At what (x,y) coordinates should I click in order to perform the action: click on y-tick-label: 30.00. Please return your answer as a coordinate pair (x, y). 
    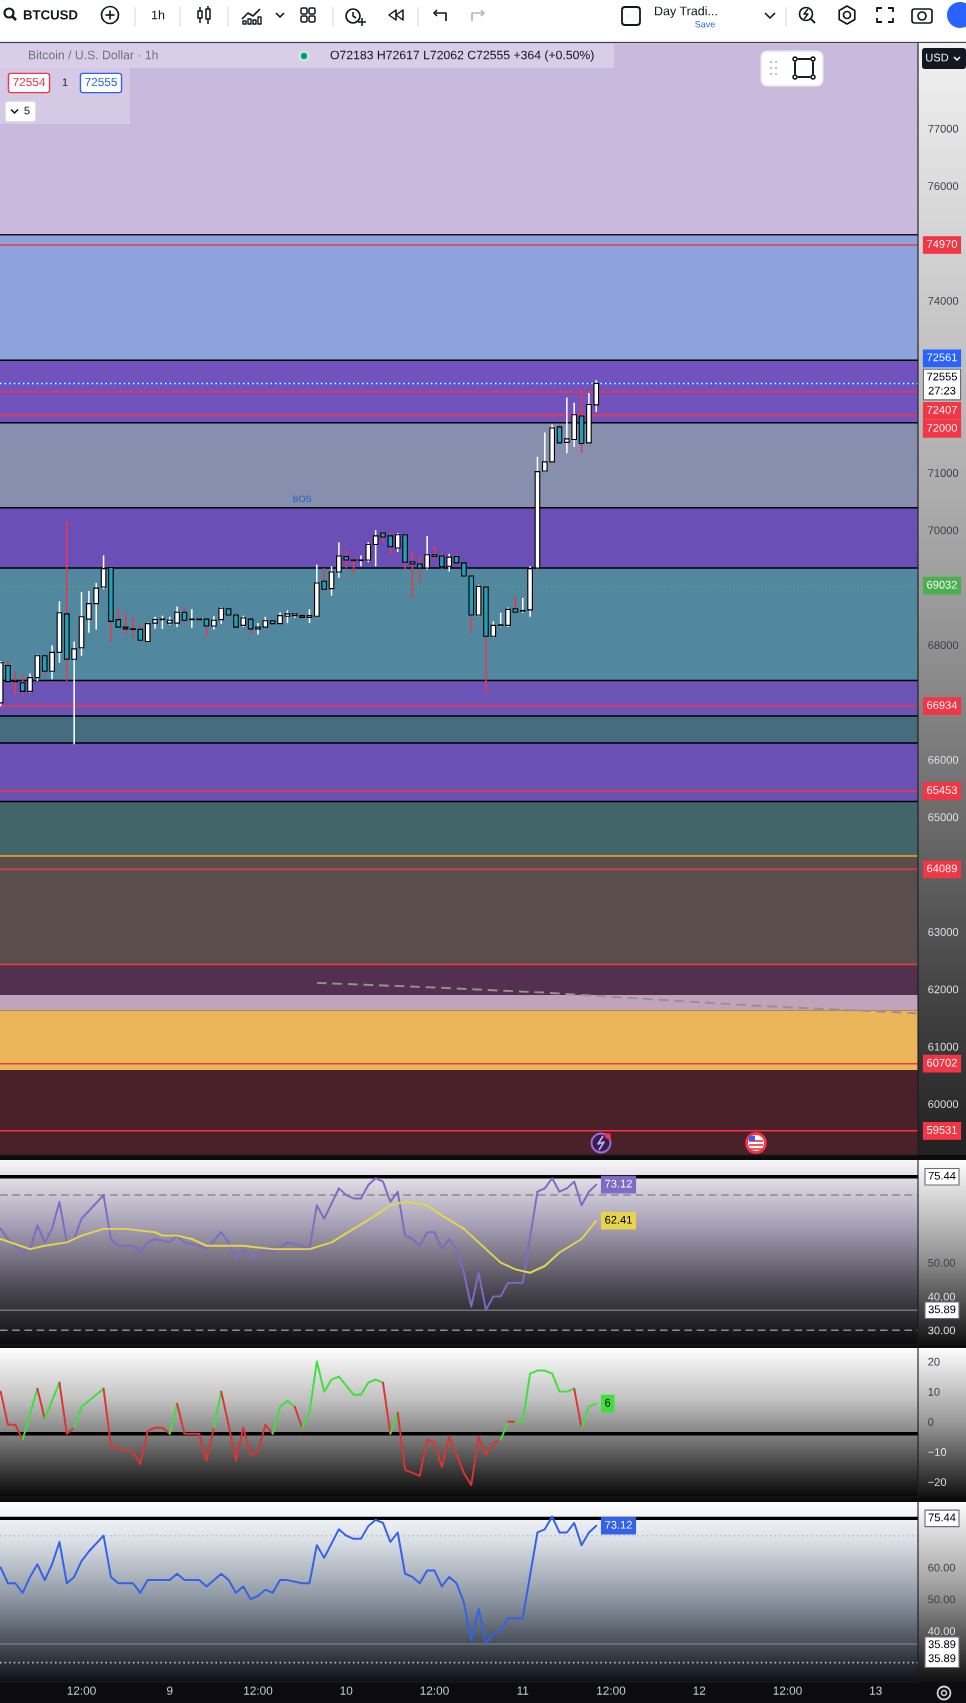
    Looking at the image, I should click on (942, 1330).